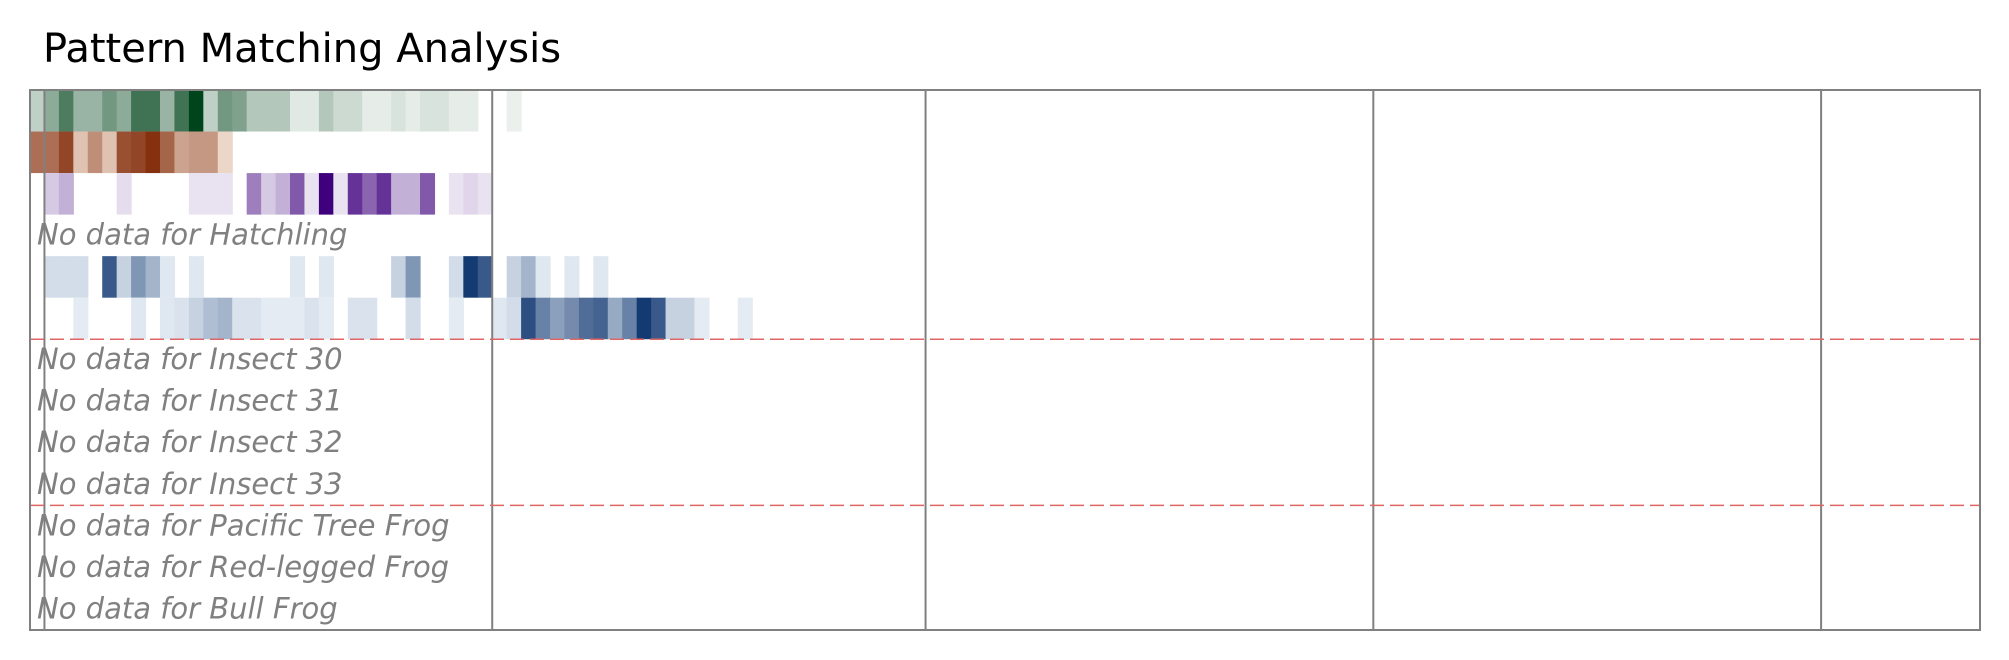 Image resolution: width=2009 pixels, height=660 pixels. Describe the element at coordinates (190, 401) in the screenshot. I see `no-data-label: No data for Insect 31` at that location.